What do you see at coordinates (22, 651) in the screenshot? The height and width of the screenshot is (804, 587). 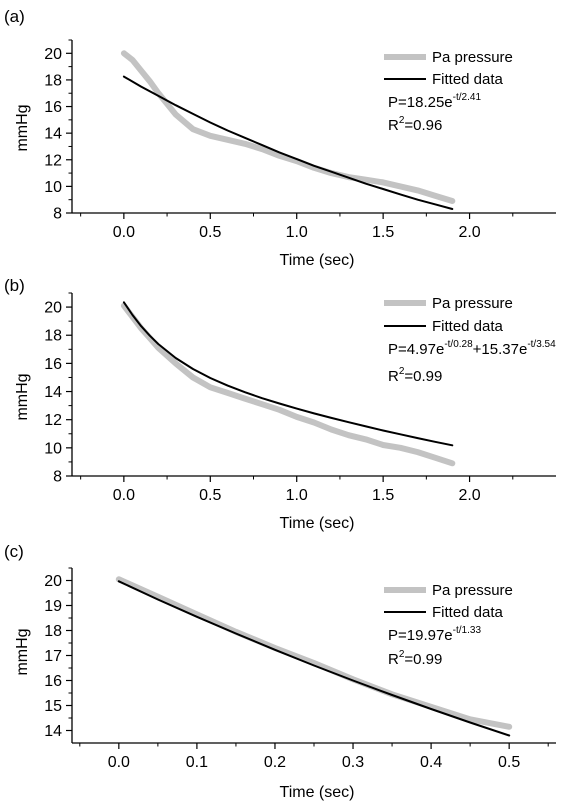 I see `panel-c-ylabel: mmHg` at bounding box center [22, 651].